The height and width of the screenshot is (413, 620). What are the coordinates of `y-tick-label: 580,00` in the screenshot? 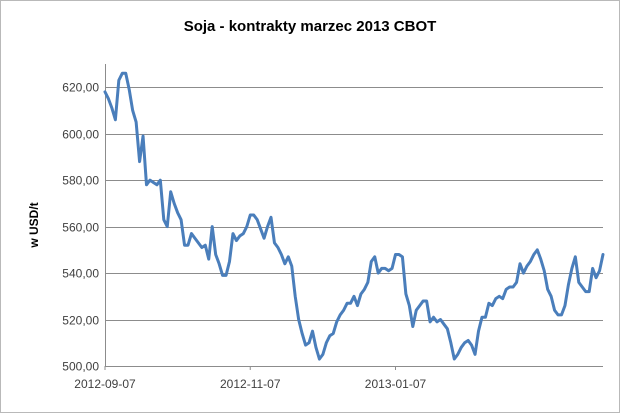 It's located at (80, 181).